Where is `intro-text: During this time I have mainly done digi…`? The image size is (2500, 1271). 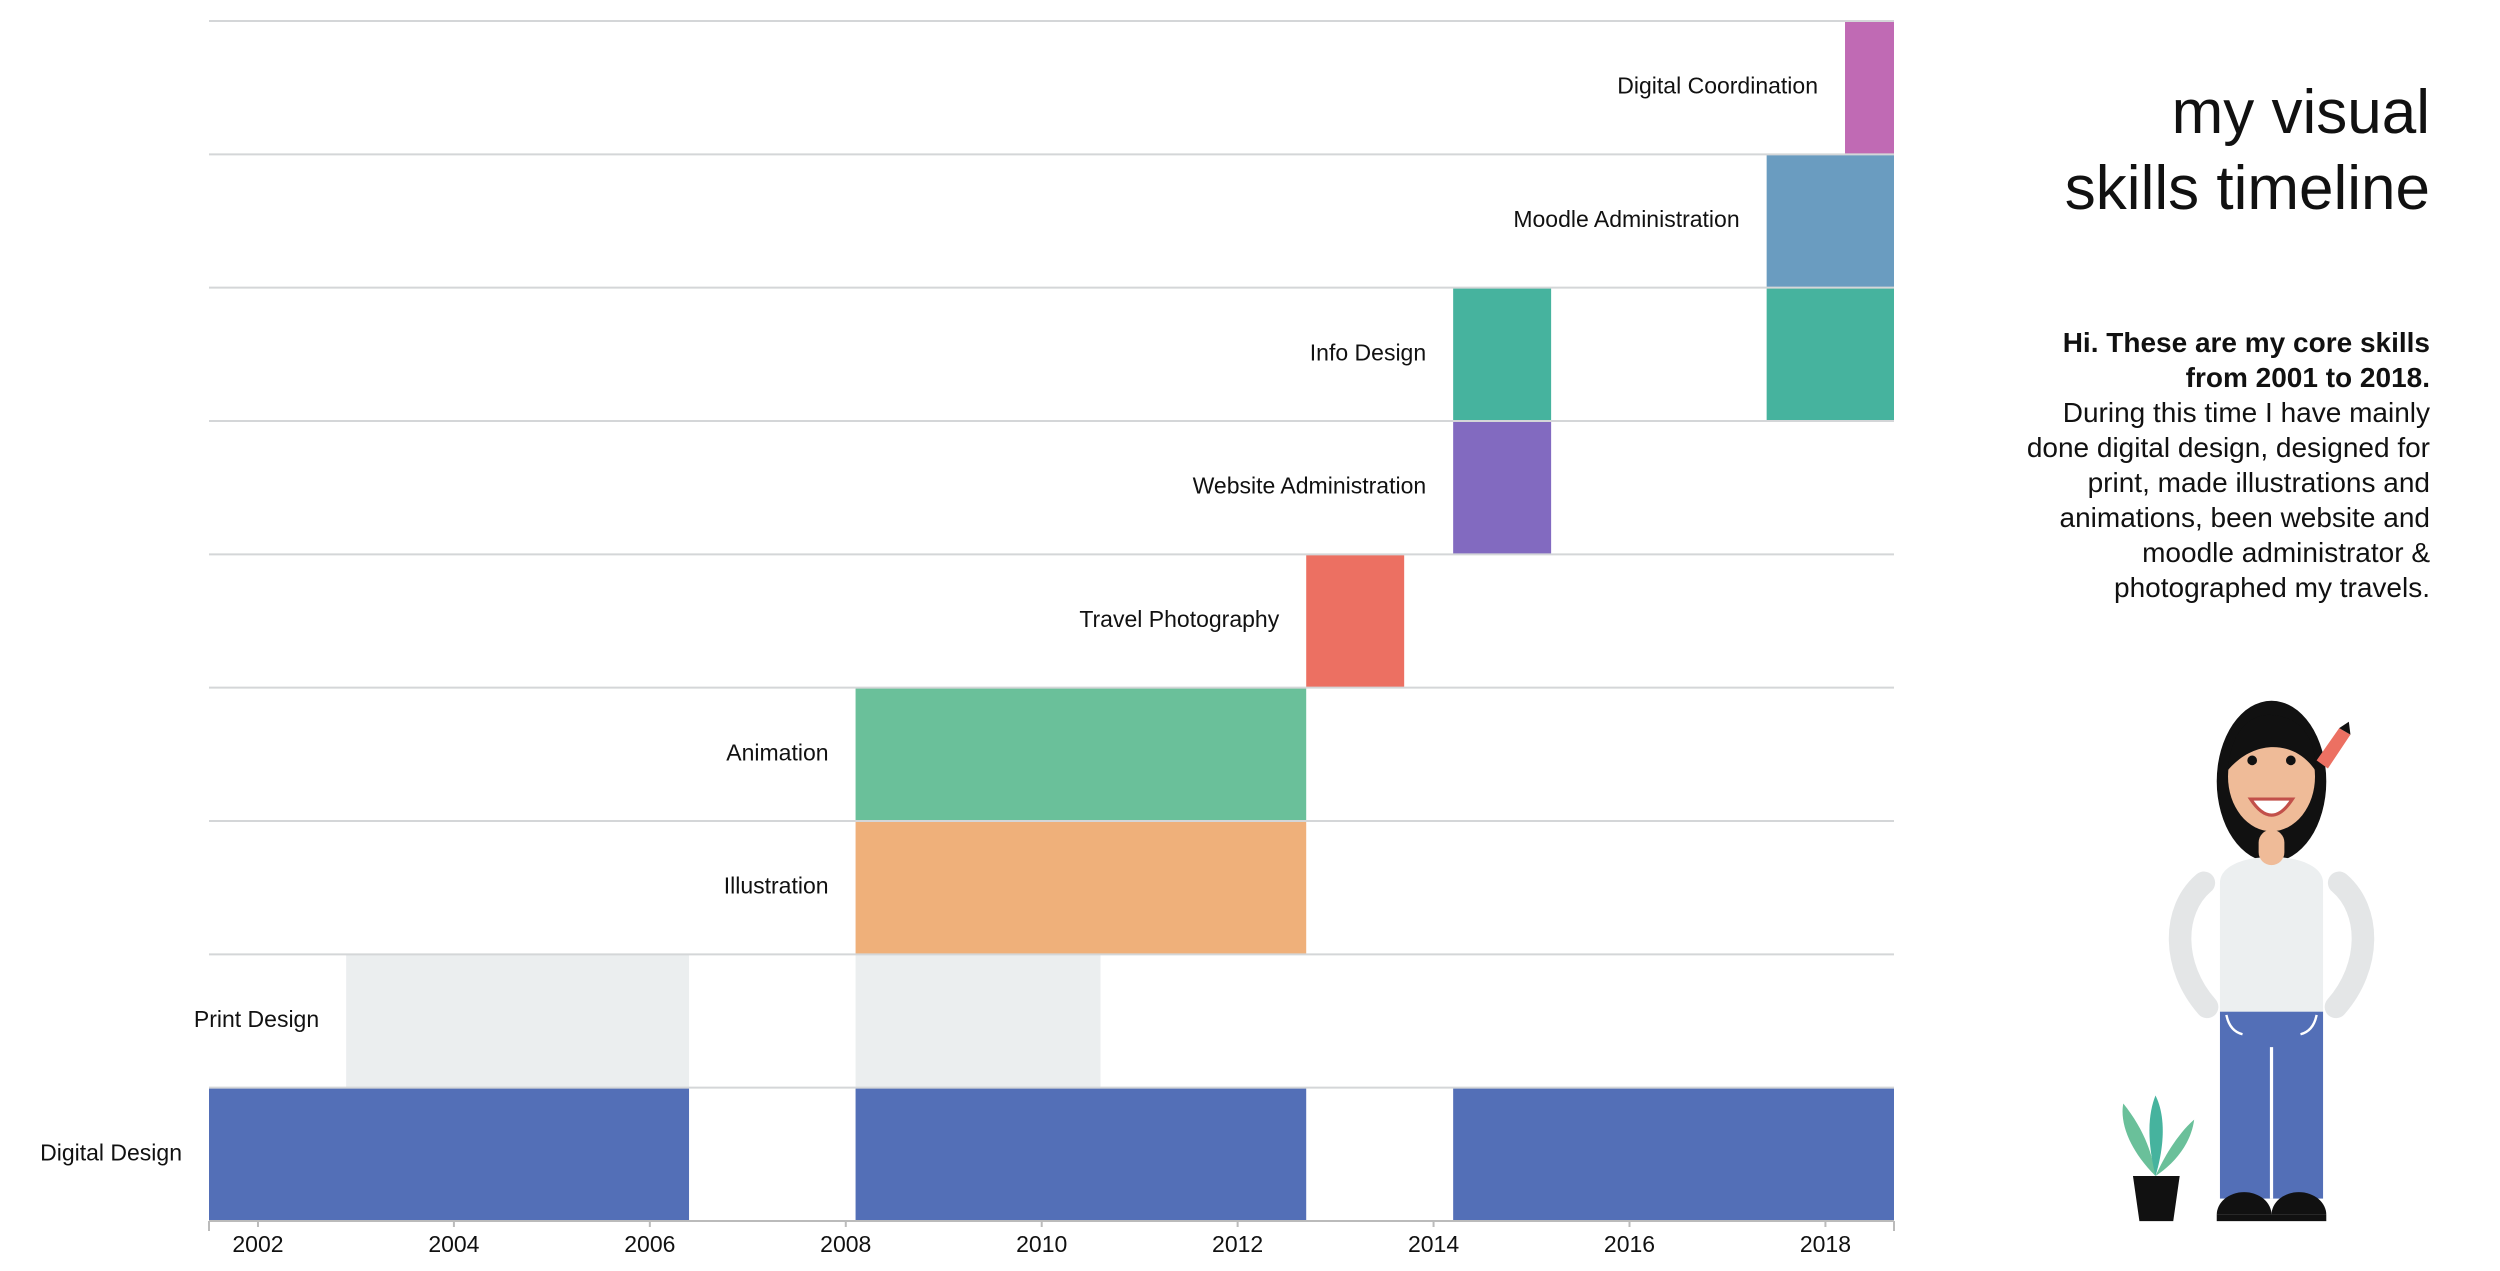 intro-text: During this time I have mainly done digi… is located at coordinates (2228, 500).